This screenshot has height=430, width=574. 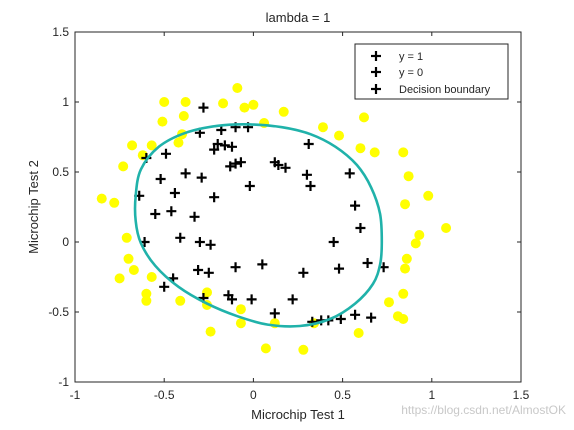 What do you see at coordinates (58, 312) in the screenshot?
I see `y-tick-label: -0.5` at bounding box center [58, 312].